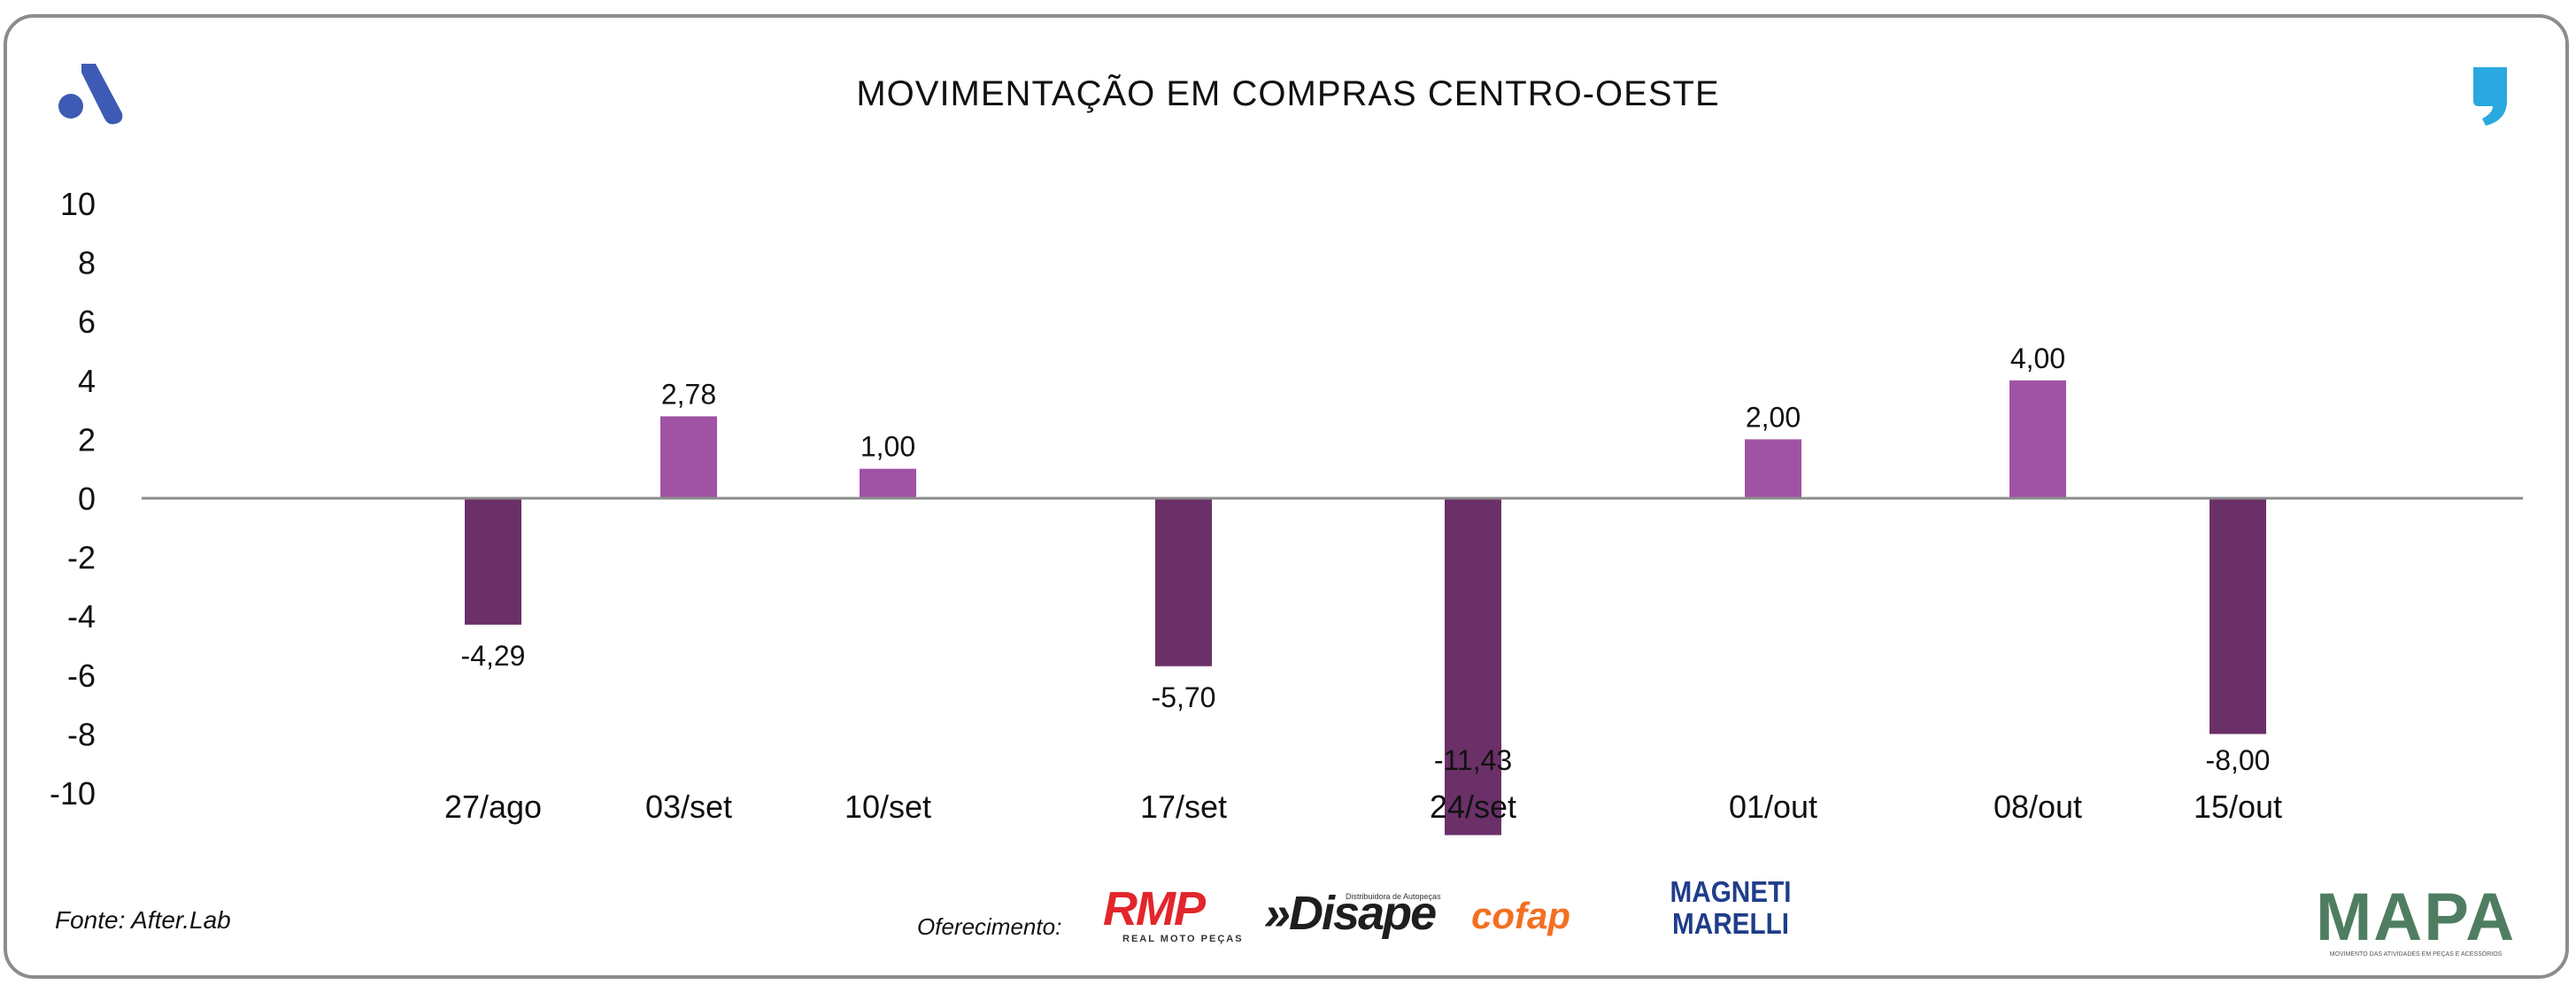  Describe the element at coordinates (1773, 417) in the screenshot. I see `data-label: 2,00` at that location.